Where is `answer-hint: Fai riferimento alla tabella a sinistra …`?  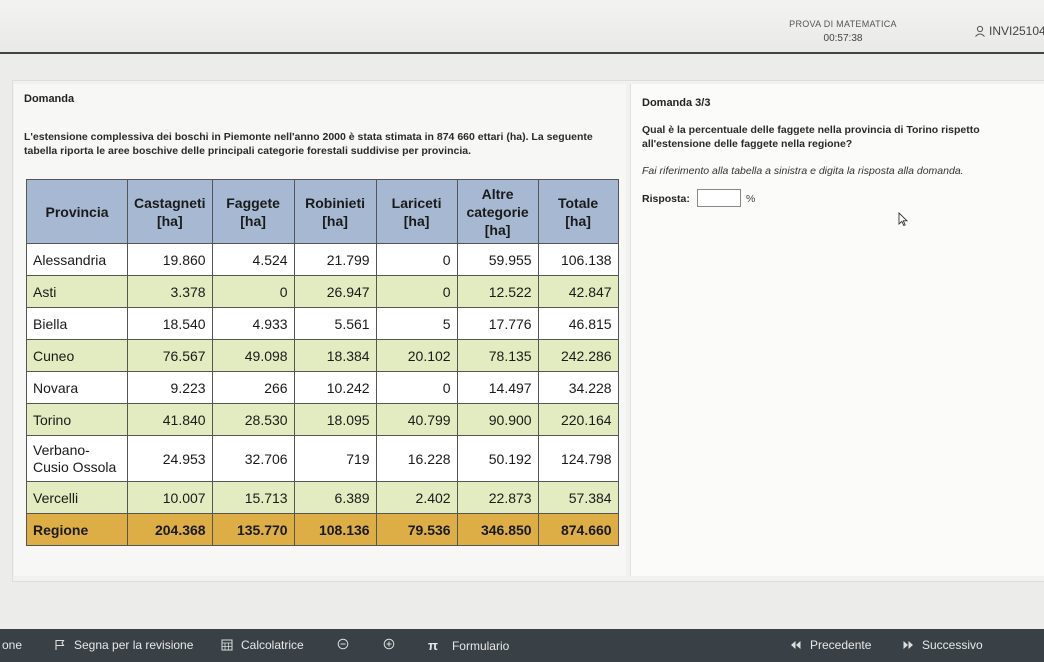
answer-hint: Fai riferimento alla tabella a sinistra … is located at coordinates (803, 171).